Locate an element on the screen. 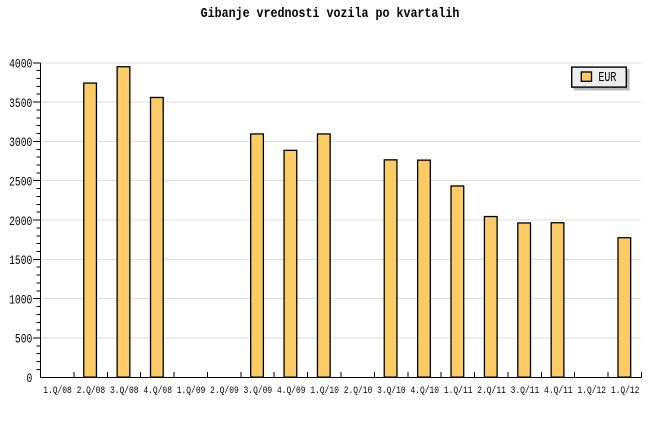 Image resolution: width=660 pixels, height=445 pixels. svg-text: 1.Q/11 is located at coordinates (458, 390).